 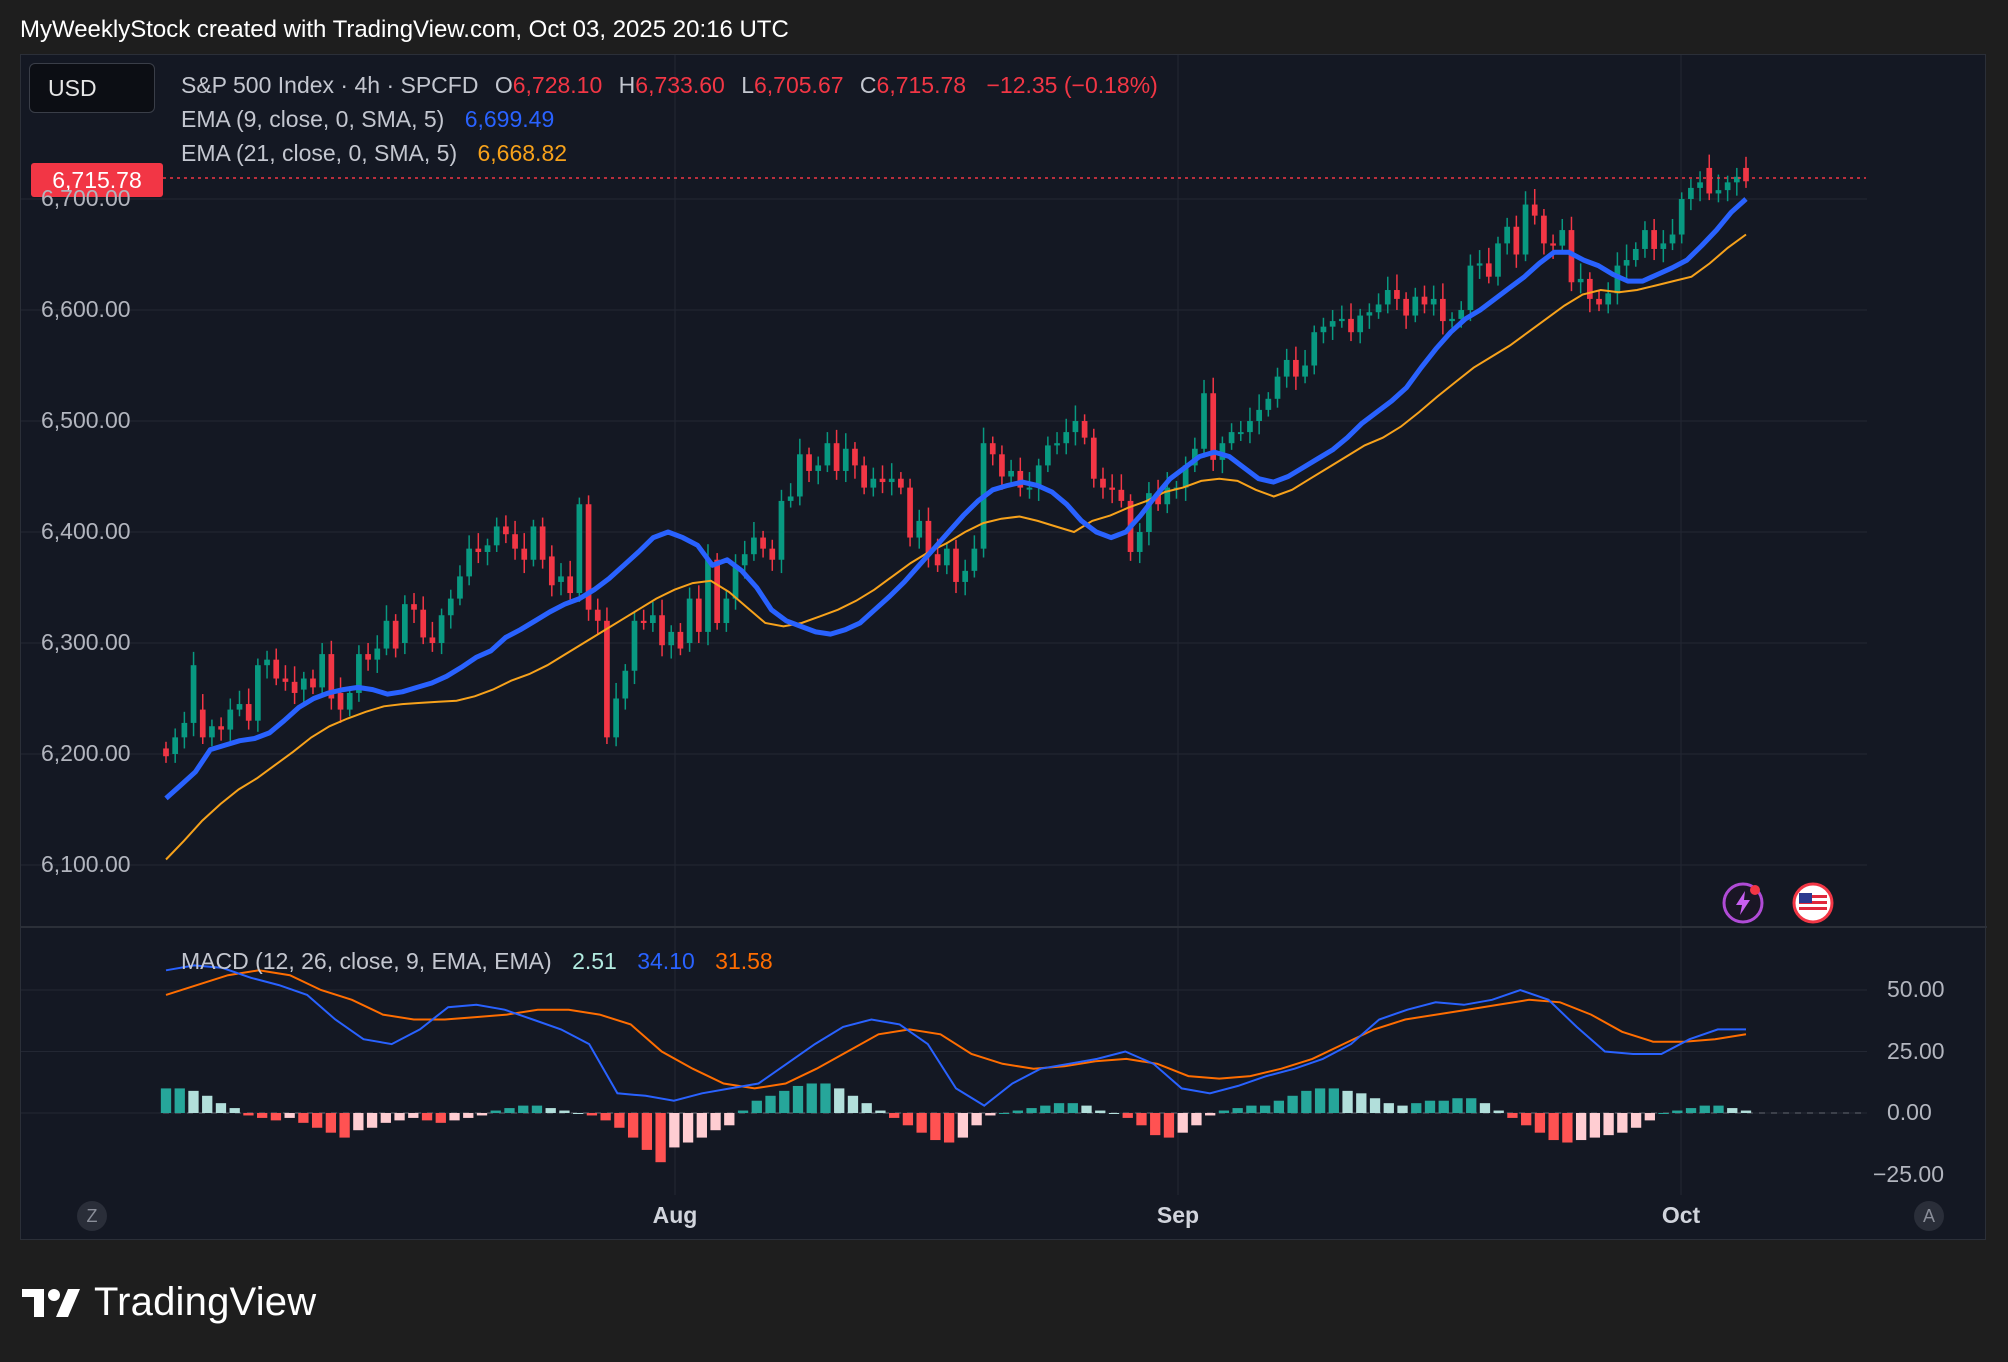 I want to click on time-tick-label: Aug, so click(x=675, y=1215).